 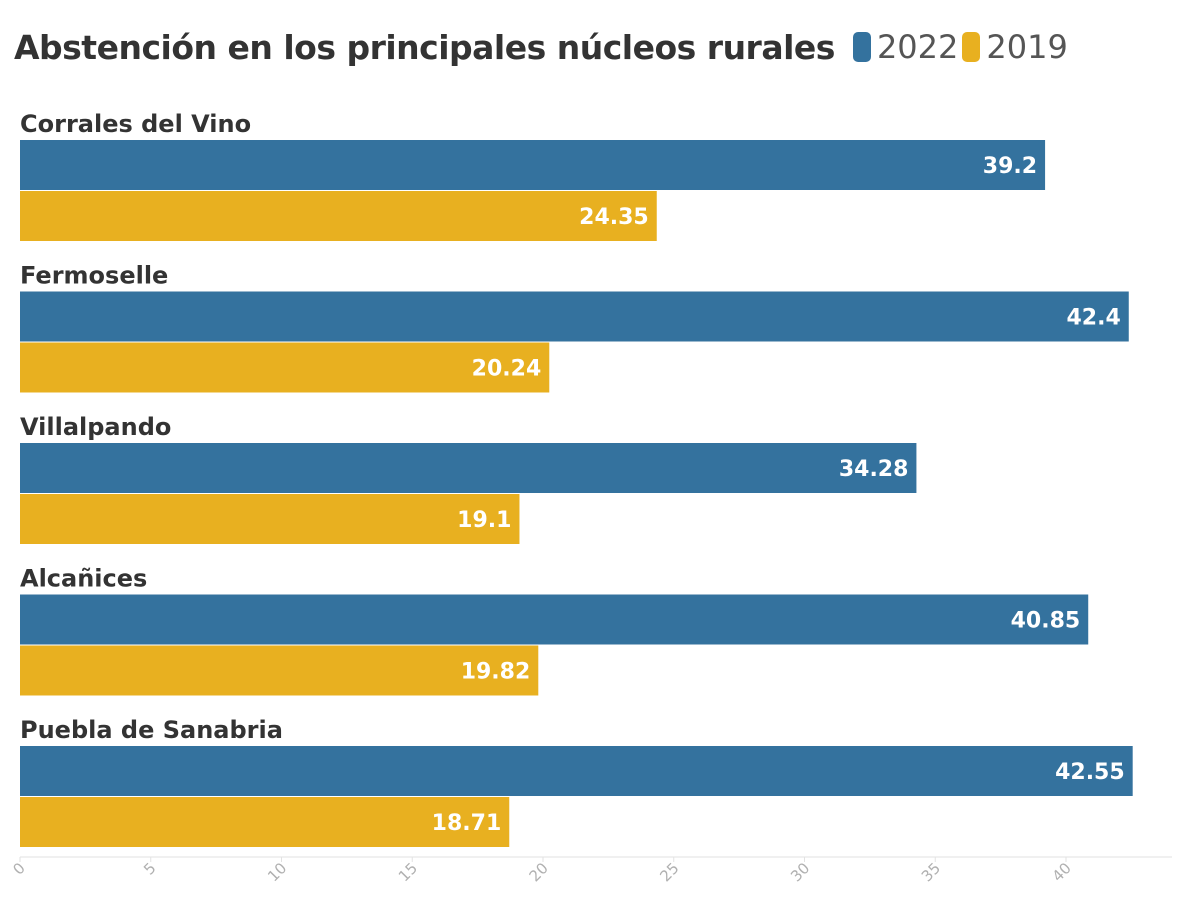 I want to click on value-label-2022-alcanices: 40.85, so click(x=1046, y=621).